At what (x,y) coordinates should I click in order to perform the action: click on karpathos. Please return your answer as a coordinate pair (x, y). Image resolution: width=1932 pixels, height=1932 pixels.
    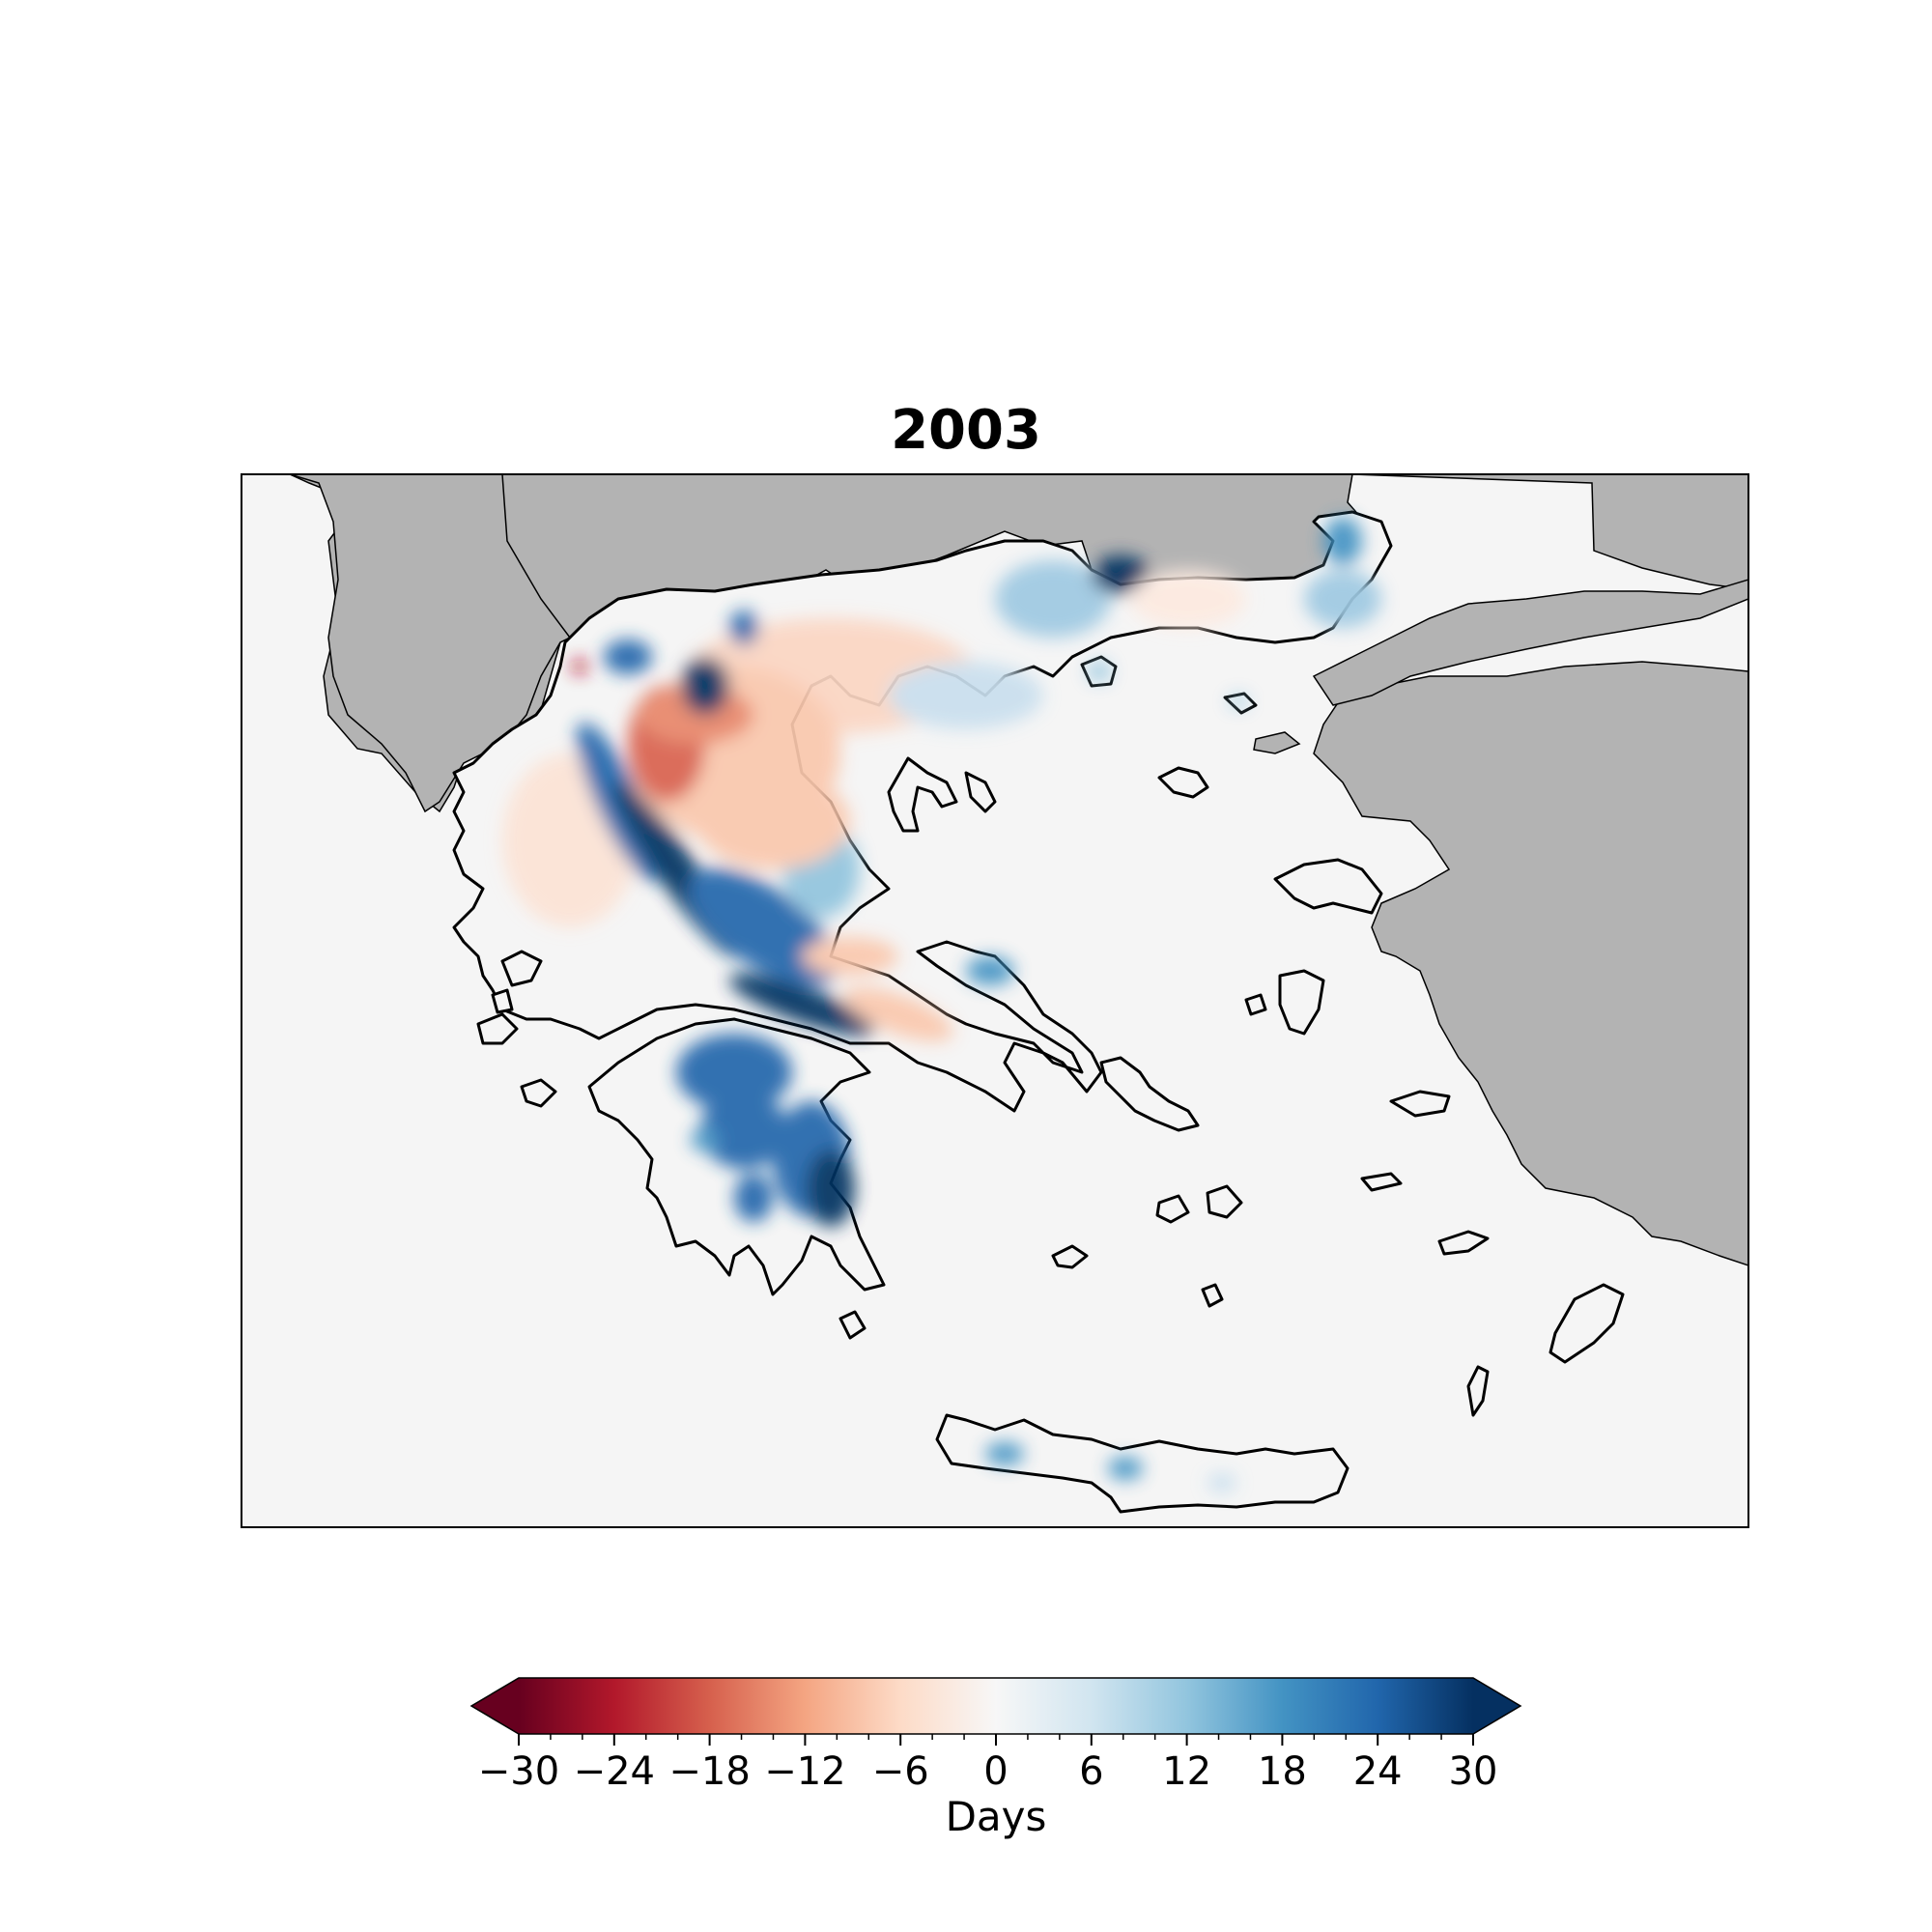
    Looking at the image, I should click on (1478, 1391).